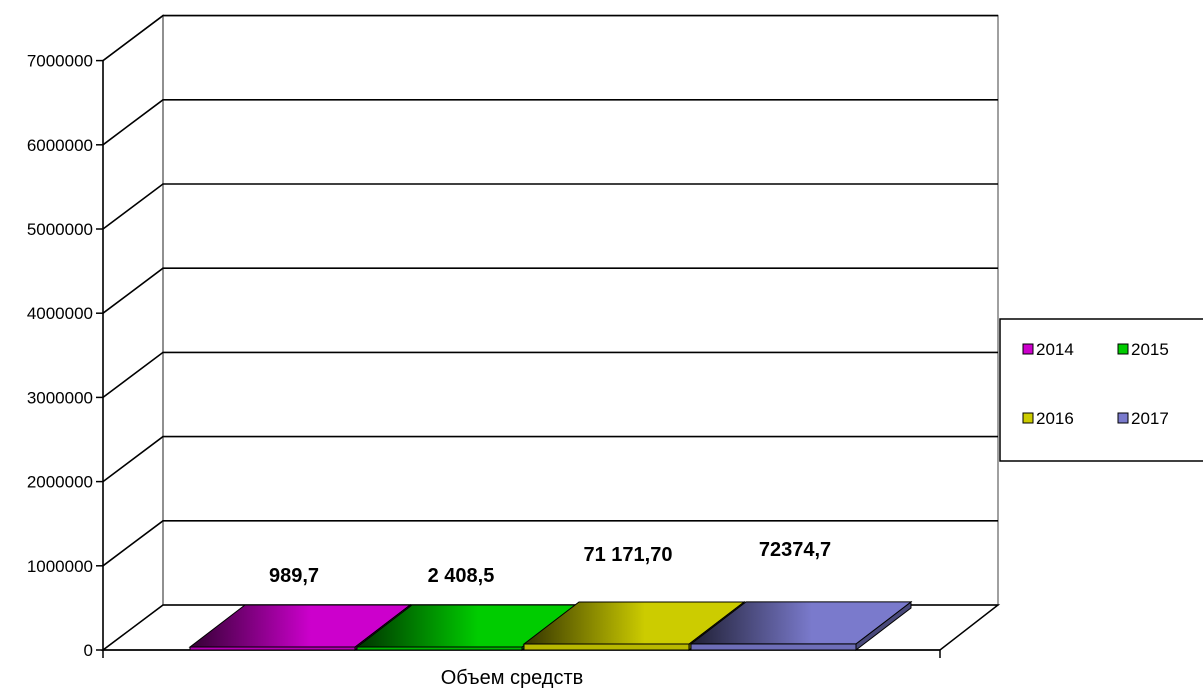 The image size is (1203, 691). Describe the element at coordinates (801, 623) in the screenshot. I see `bar-top-2017` at that location.